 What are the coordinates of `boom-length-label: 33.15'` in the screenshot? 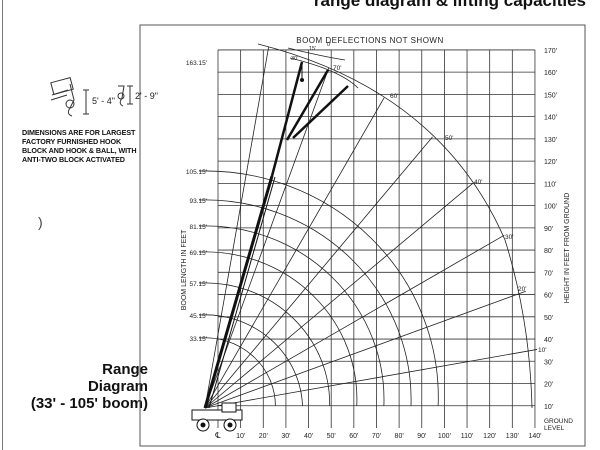 It's located at (198, 339).